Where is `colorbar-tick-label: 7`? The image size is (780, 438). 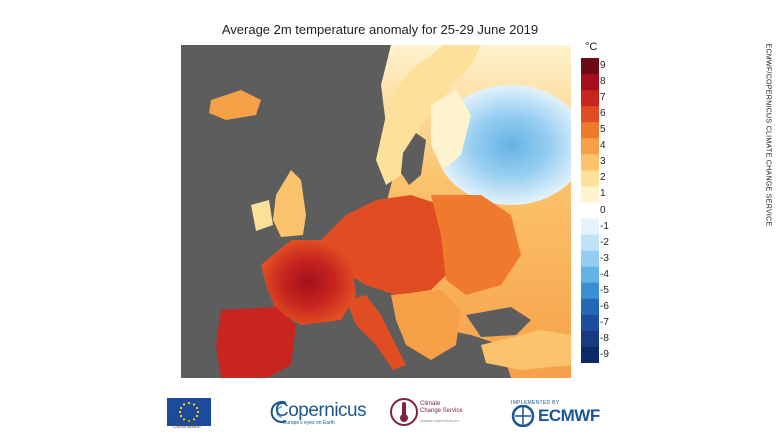 colorbar-tick-label: 7 is located at coordinates (603, 98).